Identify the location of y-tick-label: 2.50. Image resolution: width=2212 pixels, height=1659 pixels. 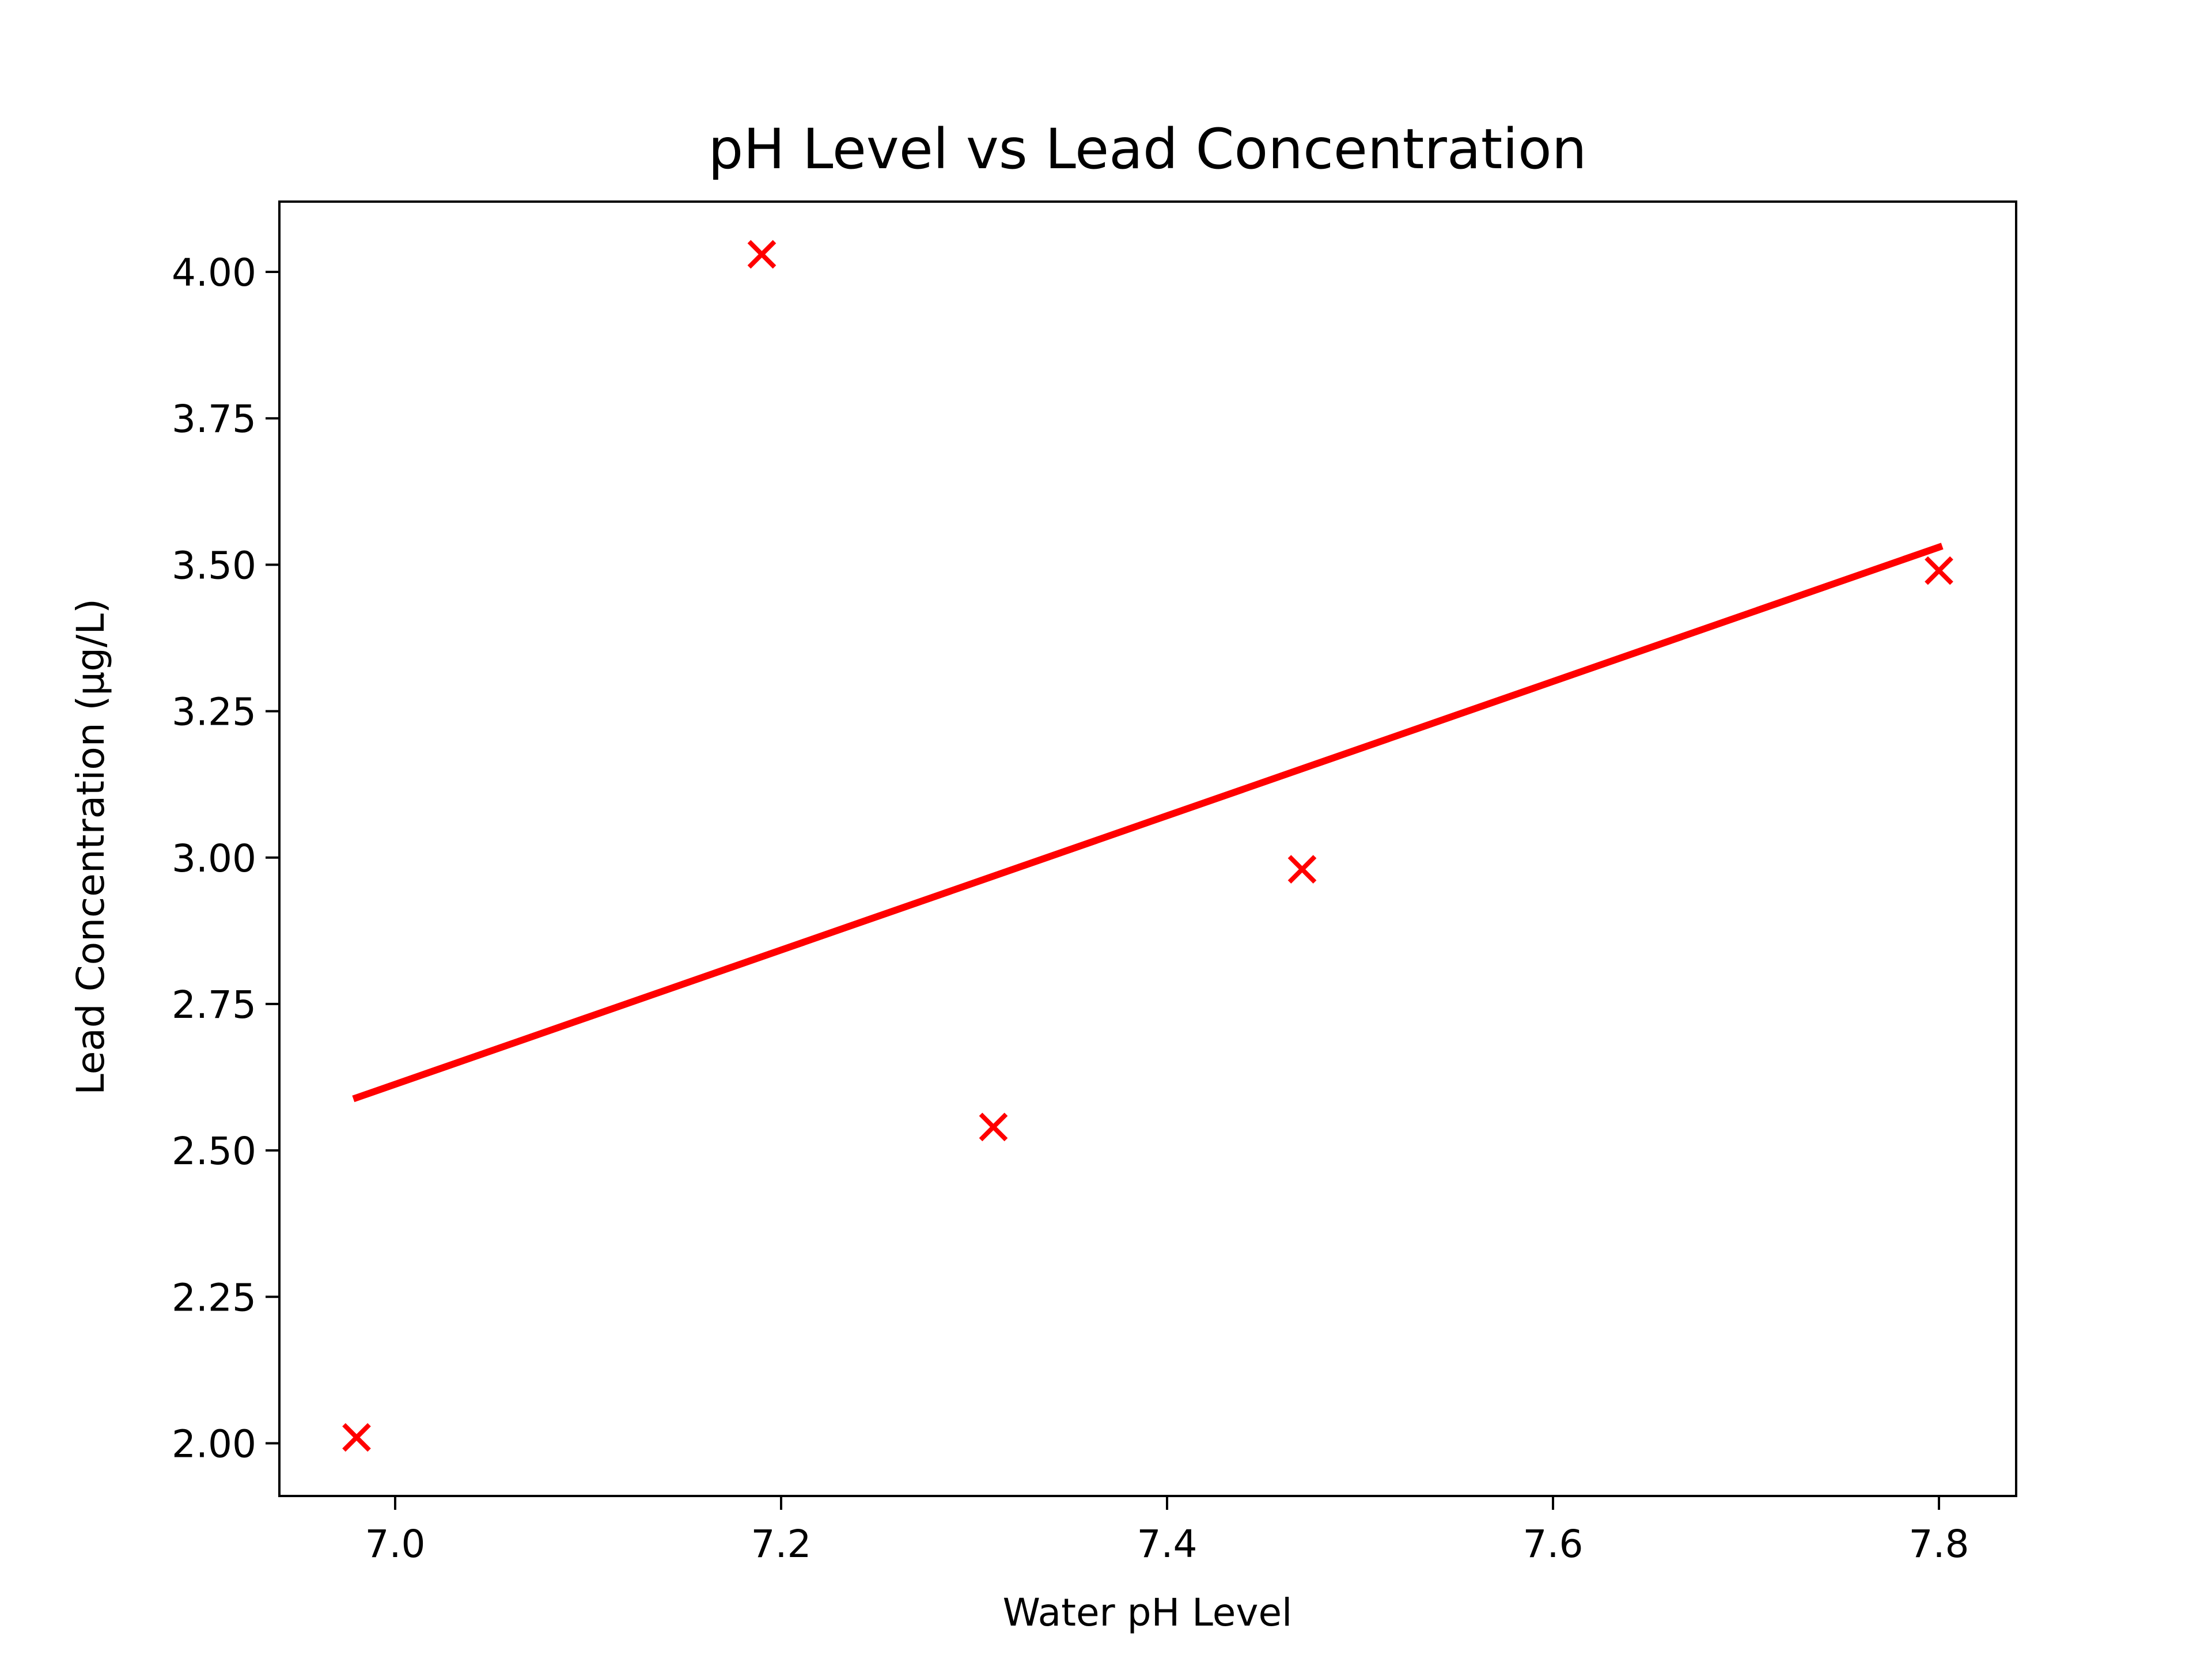
(214, 1151).